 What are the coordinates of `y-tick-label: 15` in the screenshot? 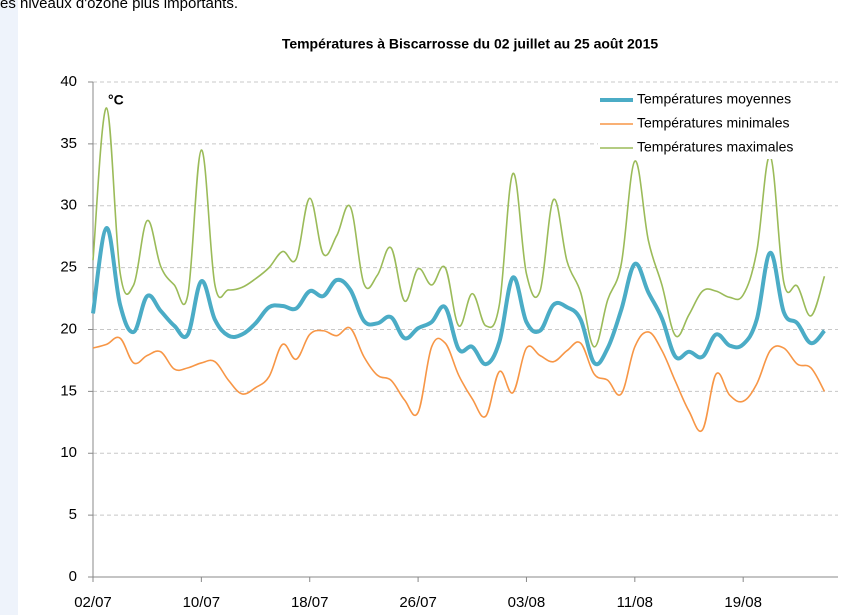 It's located at (68, 390).